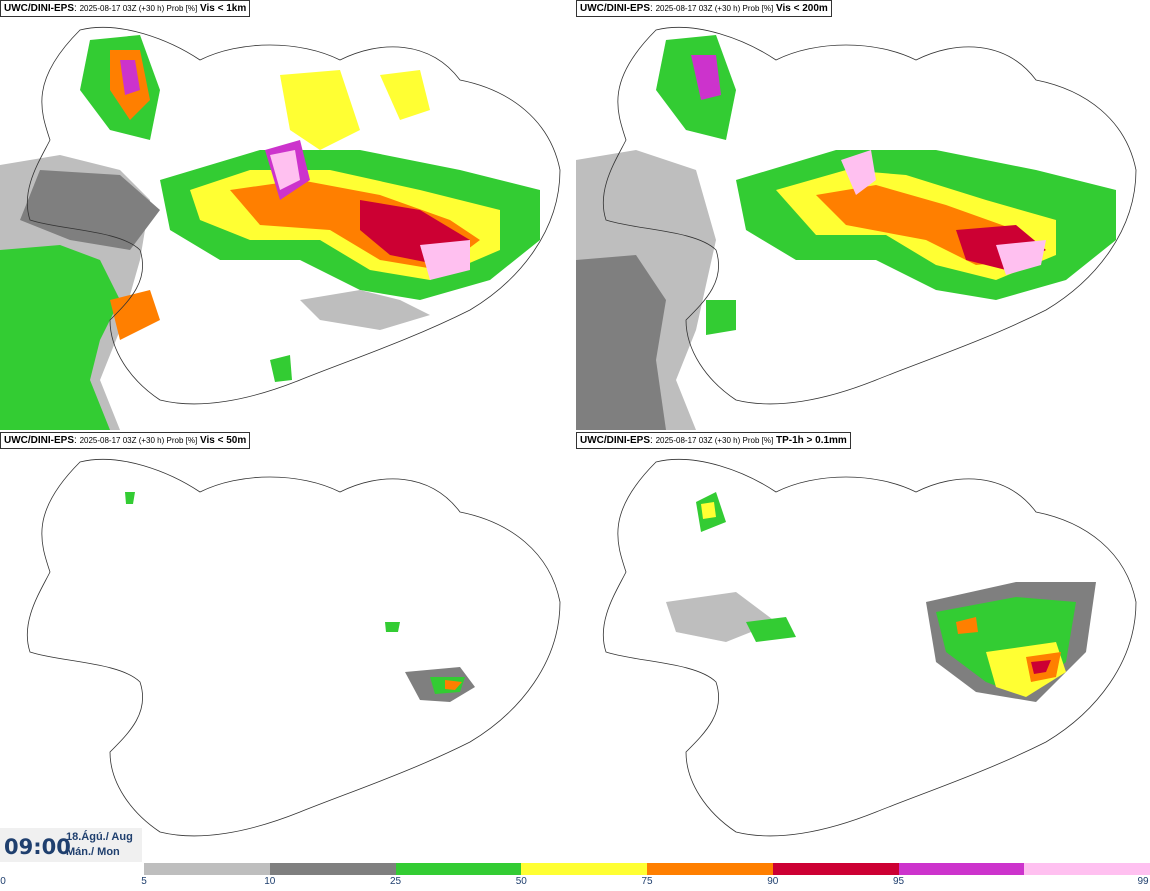  I want to click on variable-name: Vis < 1km, so click(223, 8).